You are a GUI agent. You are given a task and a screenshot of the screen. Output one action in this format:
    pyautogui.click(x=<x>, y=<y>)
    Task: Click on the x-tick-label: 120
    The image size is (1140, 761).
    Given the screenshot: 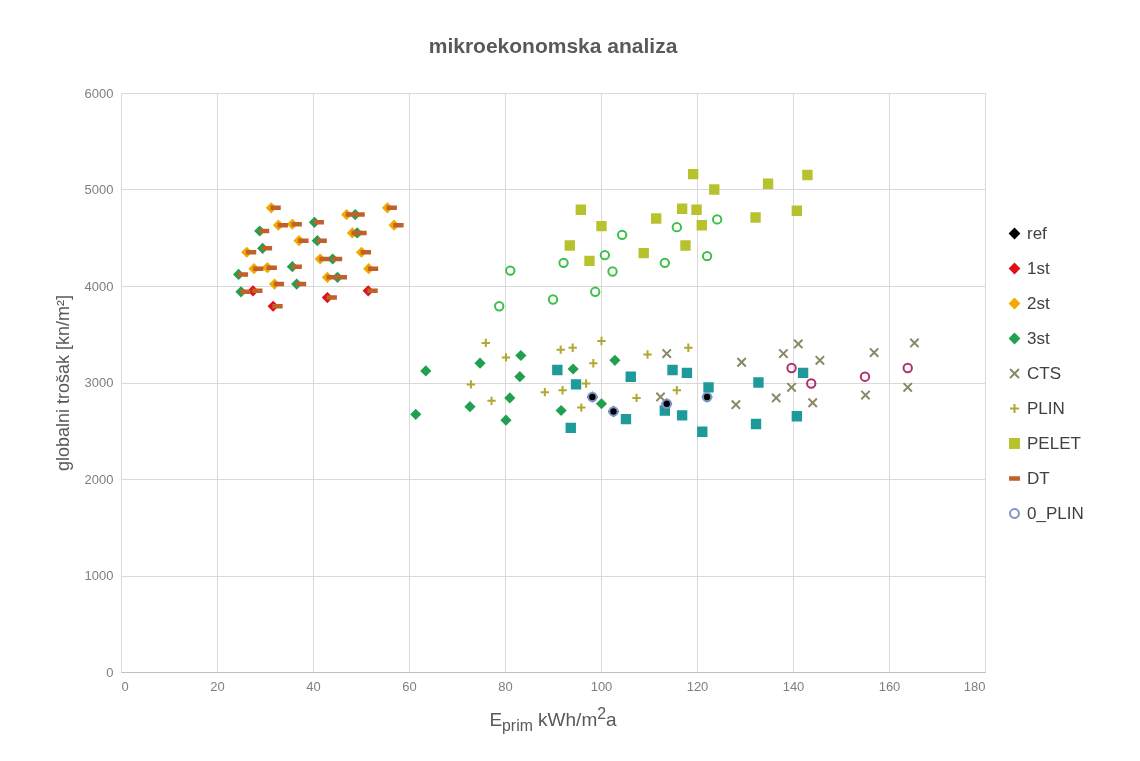 What is the action you would take?
    pyautogui.click(x=697, y=686)
    